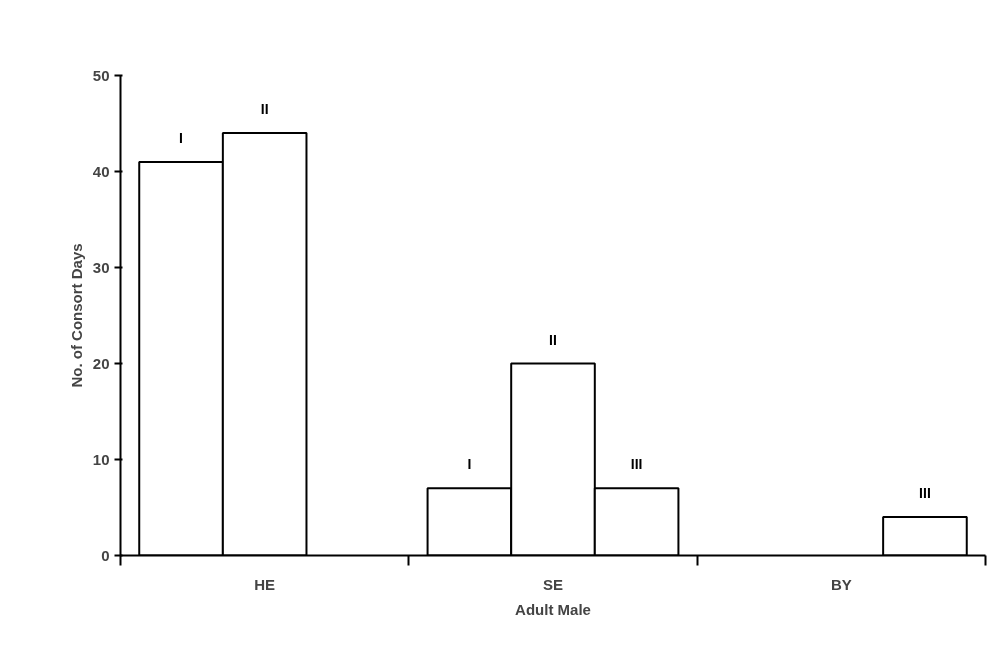  What do you see at coordinates (841, 584) in the screenshot?
I see `x-tick-label: BY` at bounding box center [841, 584].